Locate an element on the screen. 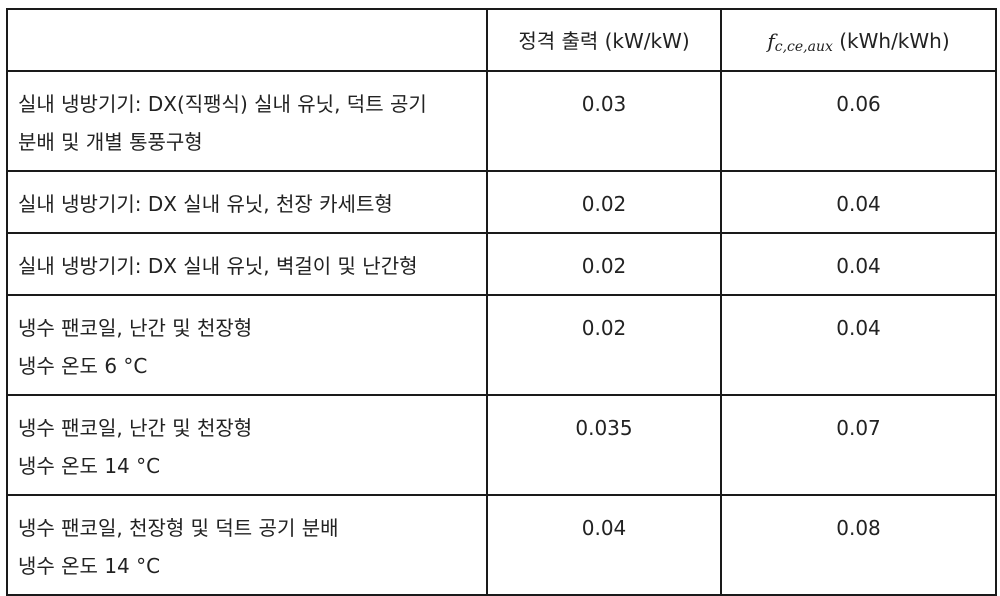  header-f-symbol: fc,ce,aux is located at coordinates (800, 42).